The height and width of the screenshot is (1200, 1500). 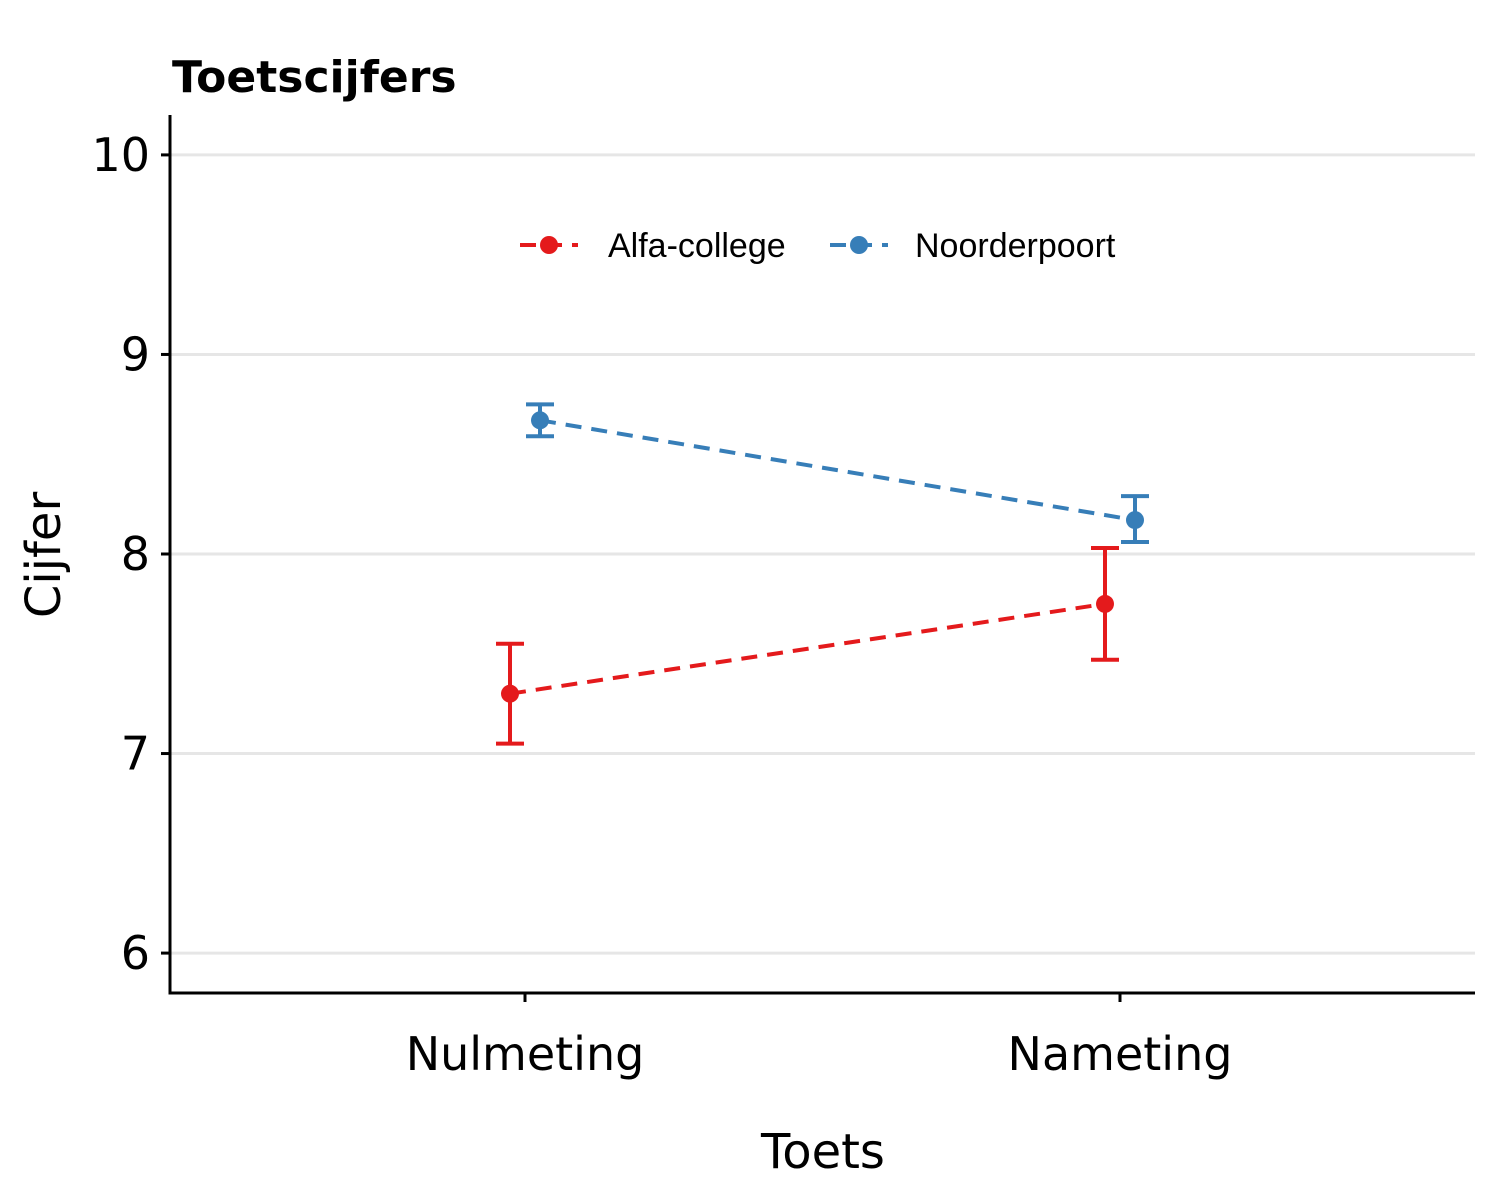 I want to click on series-alfa-college, so click(x=807, y=646).